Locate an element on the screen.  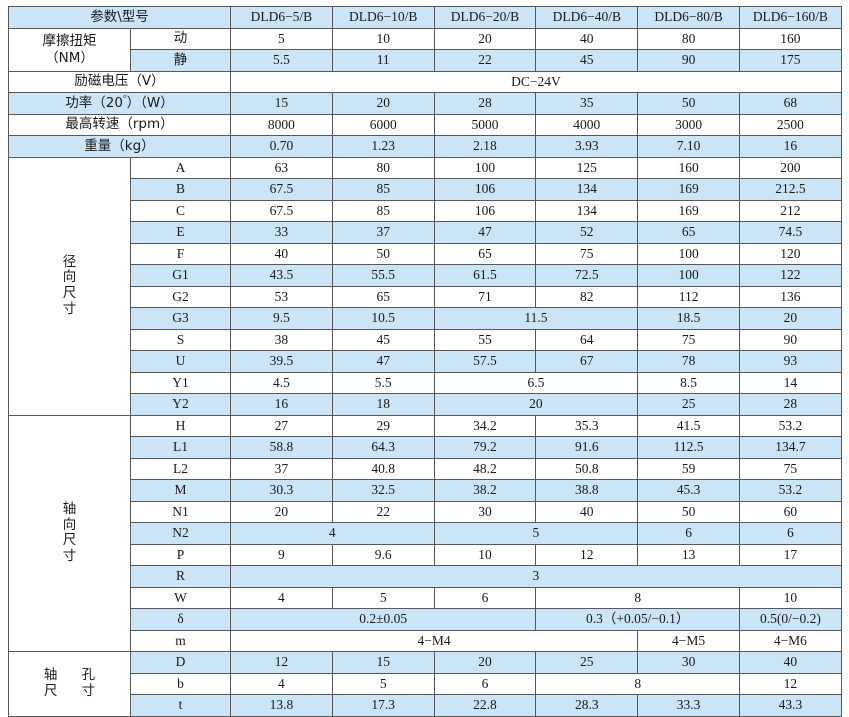
value-cell: 7.10 is located at coordinates (688, 146).